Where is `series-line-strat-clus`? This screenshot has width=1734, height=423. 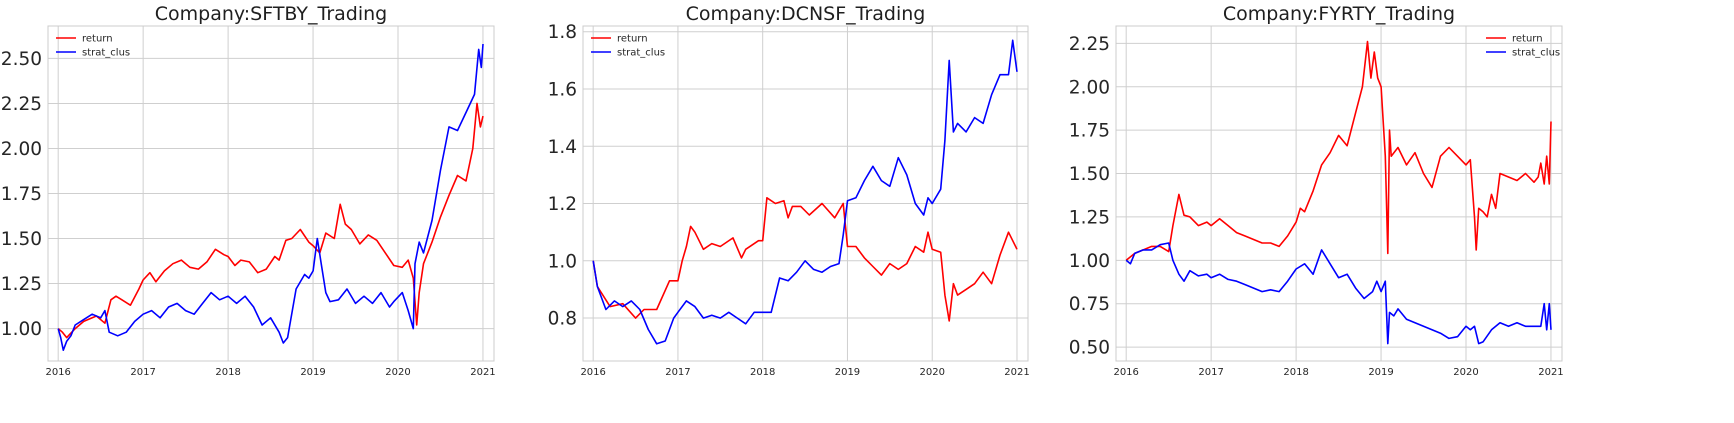 series-line-strat-clus is located at coordinates (1338, 293).